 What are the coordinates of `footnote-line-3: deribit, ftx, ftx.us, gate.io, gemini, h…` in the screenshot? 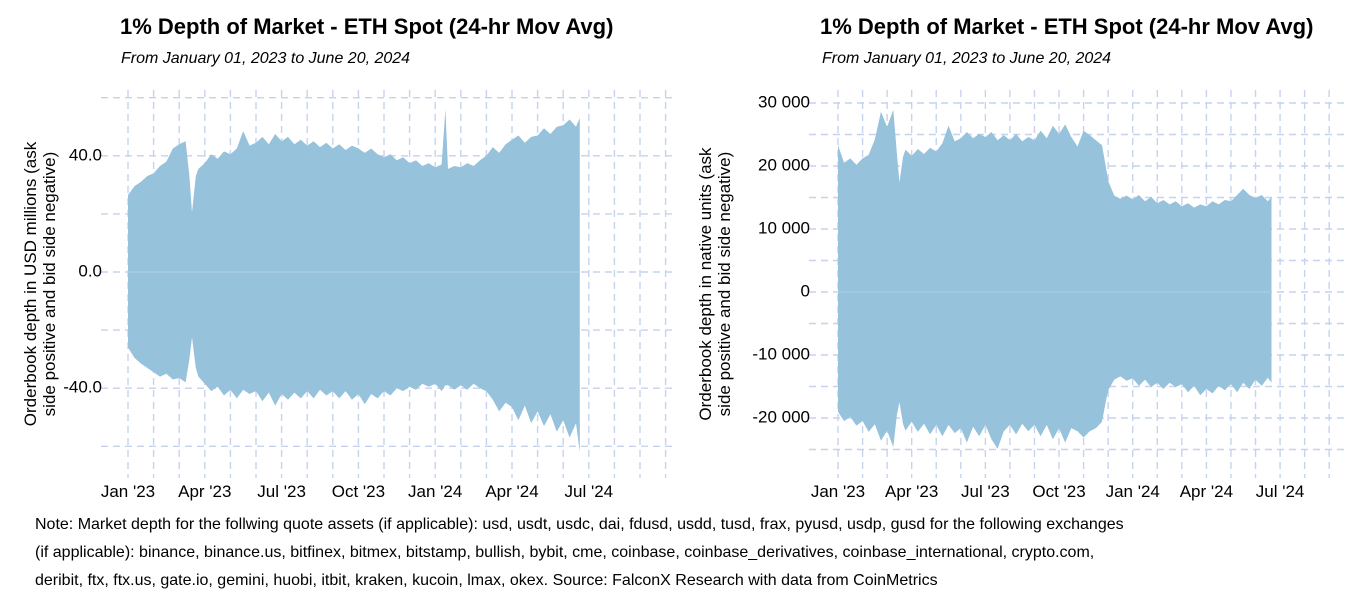 It's located at (486, 580).